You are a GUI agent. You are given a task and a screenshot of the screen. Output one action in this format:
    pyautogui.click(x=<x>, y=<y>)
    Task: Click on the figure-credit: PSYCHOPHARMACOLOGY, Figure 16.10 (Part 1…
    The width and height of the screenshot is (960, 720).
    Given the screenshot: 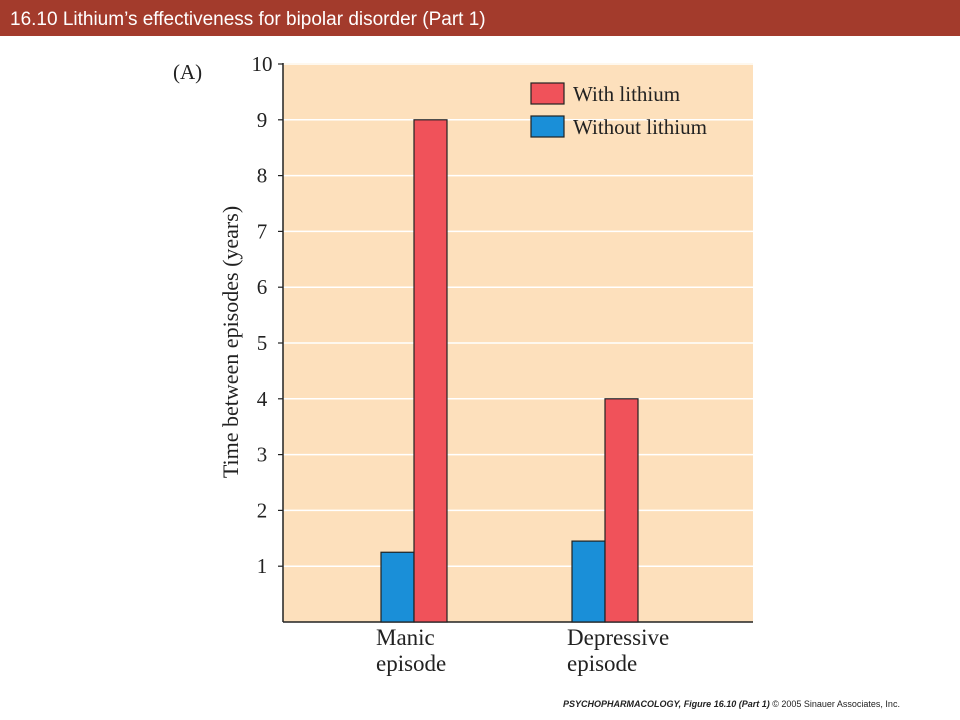 What is the action you would take?
    pyautogui.click(x=731, y=704)
    